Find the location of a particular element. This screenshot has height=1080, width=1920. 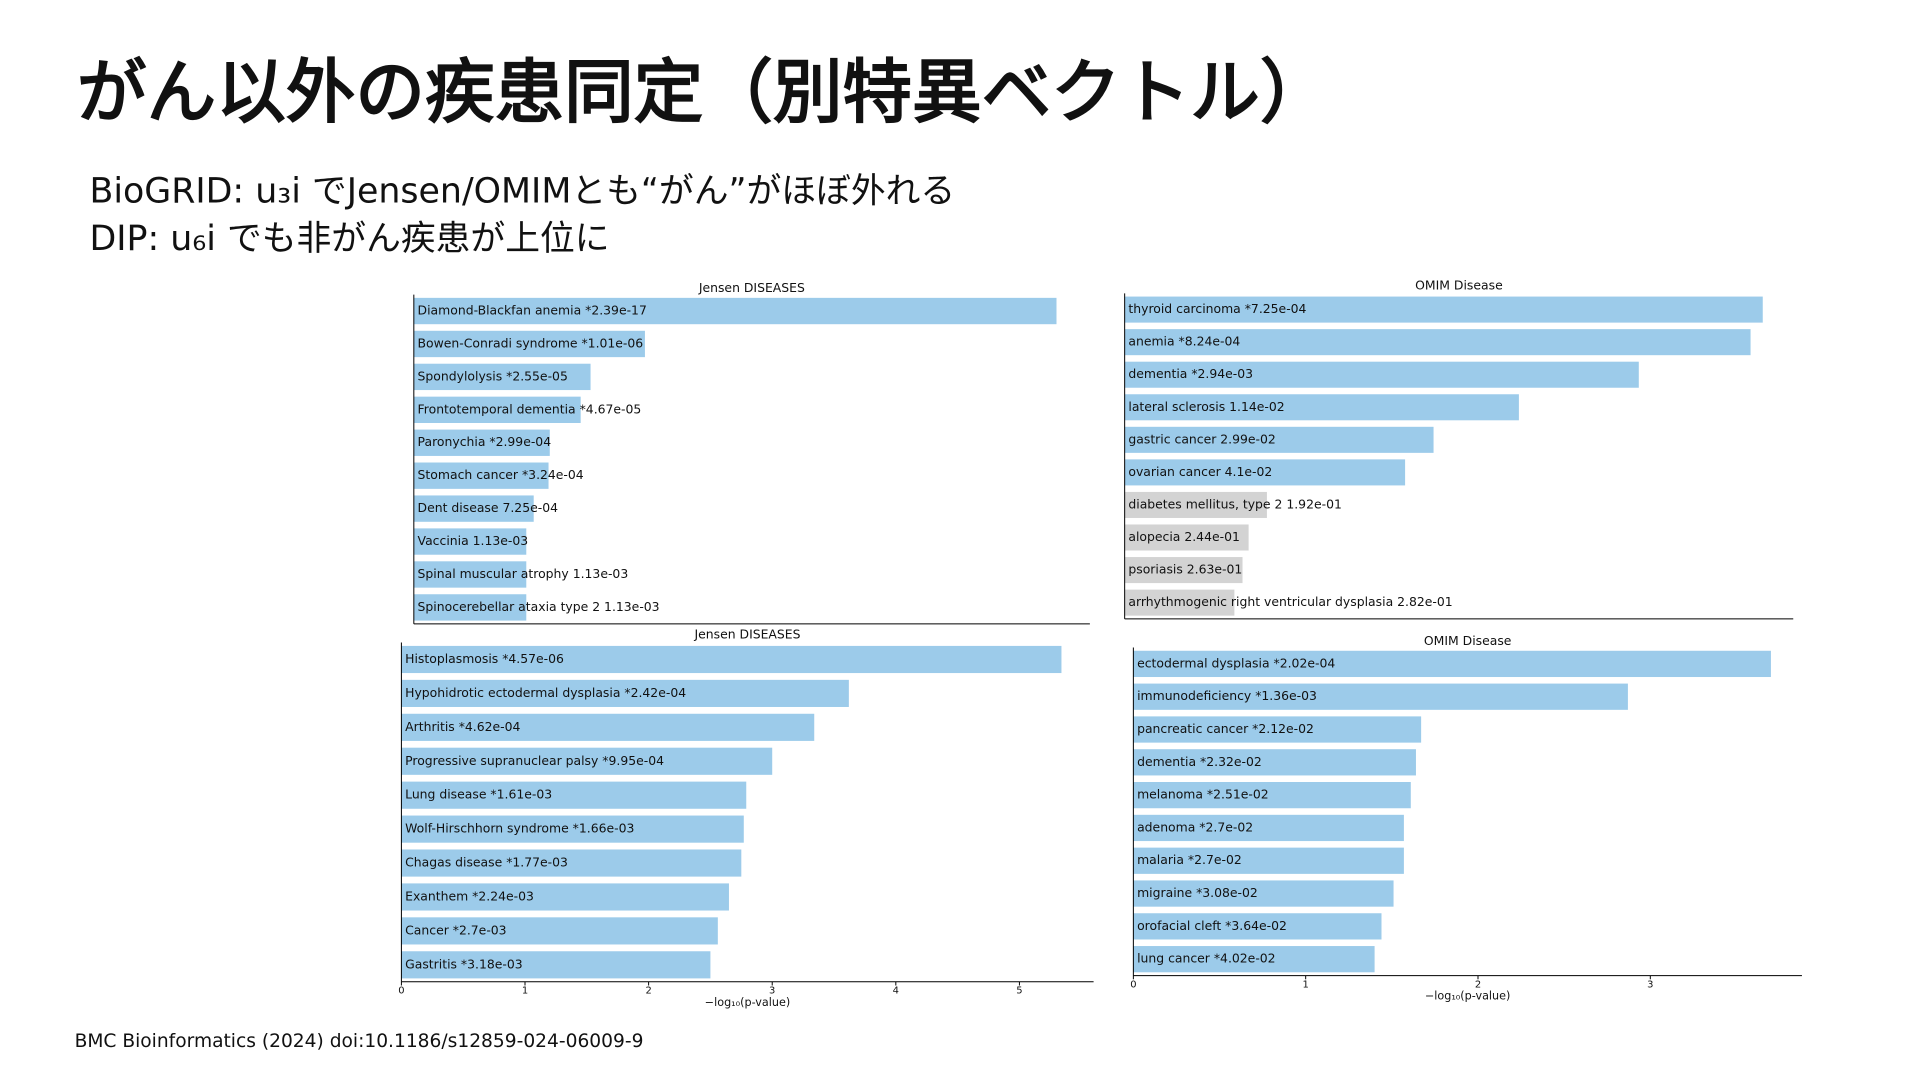

bar-label: Exanthem *2.24e-03 is located at coordinates (469, 895).